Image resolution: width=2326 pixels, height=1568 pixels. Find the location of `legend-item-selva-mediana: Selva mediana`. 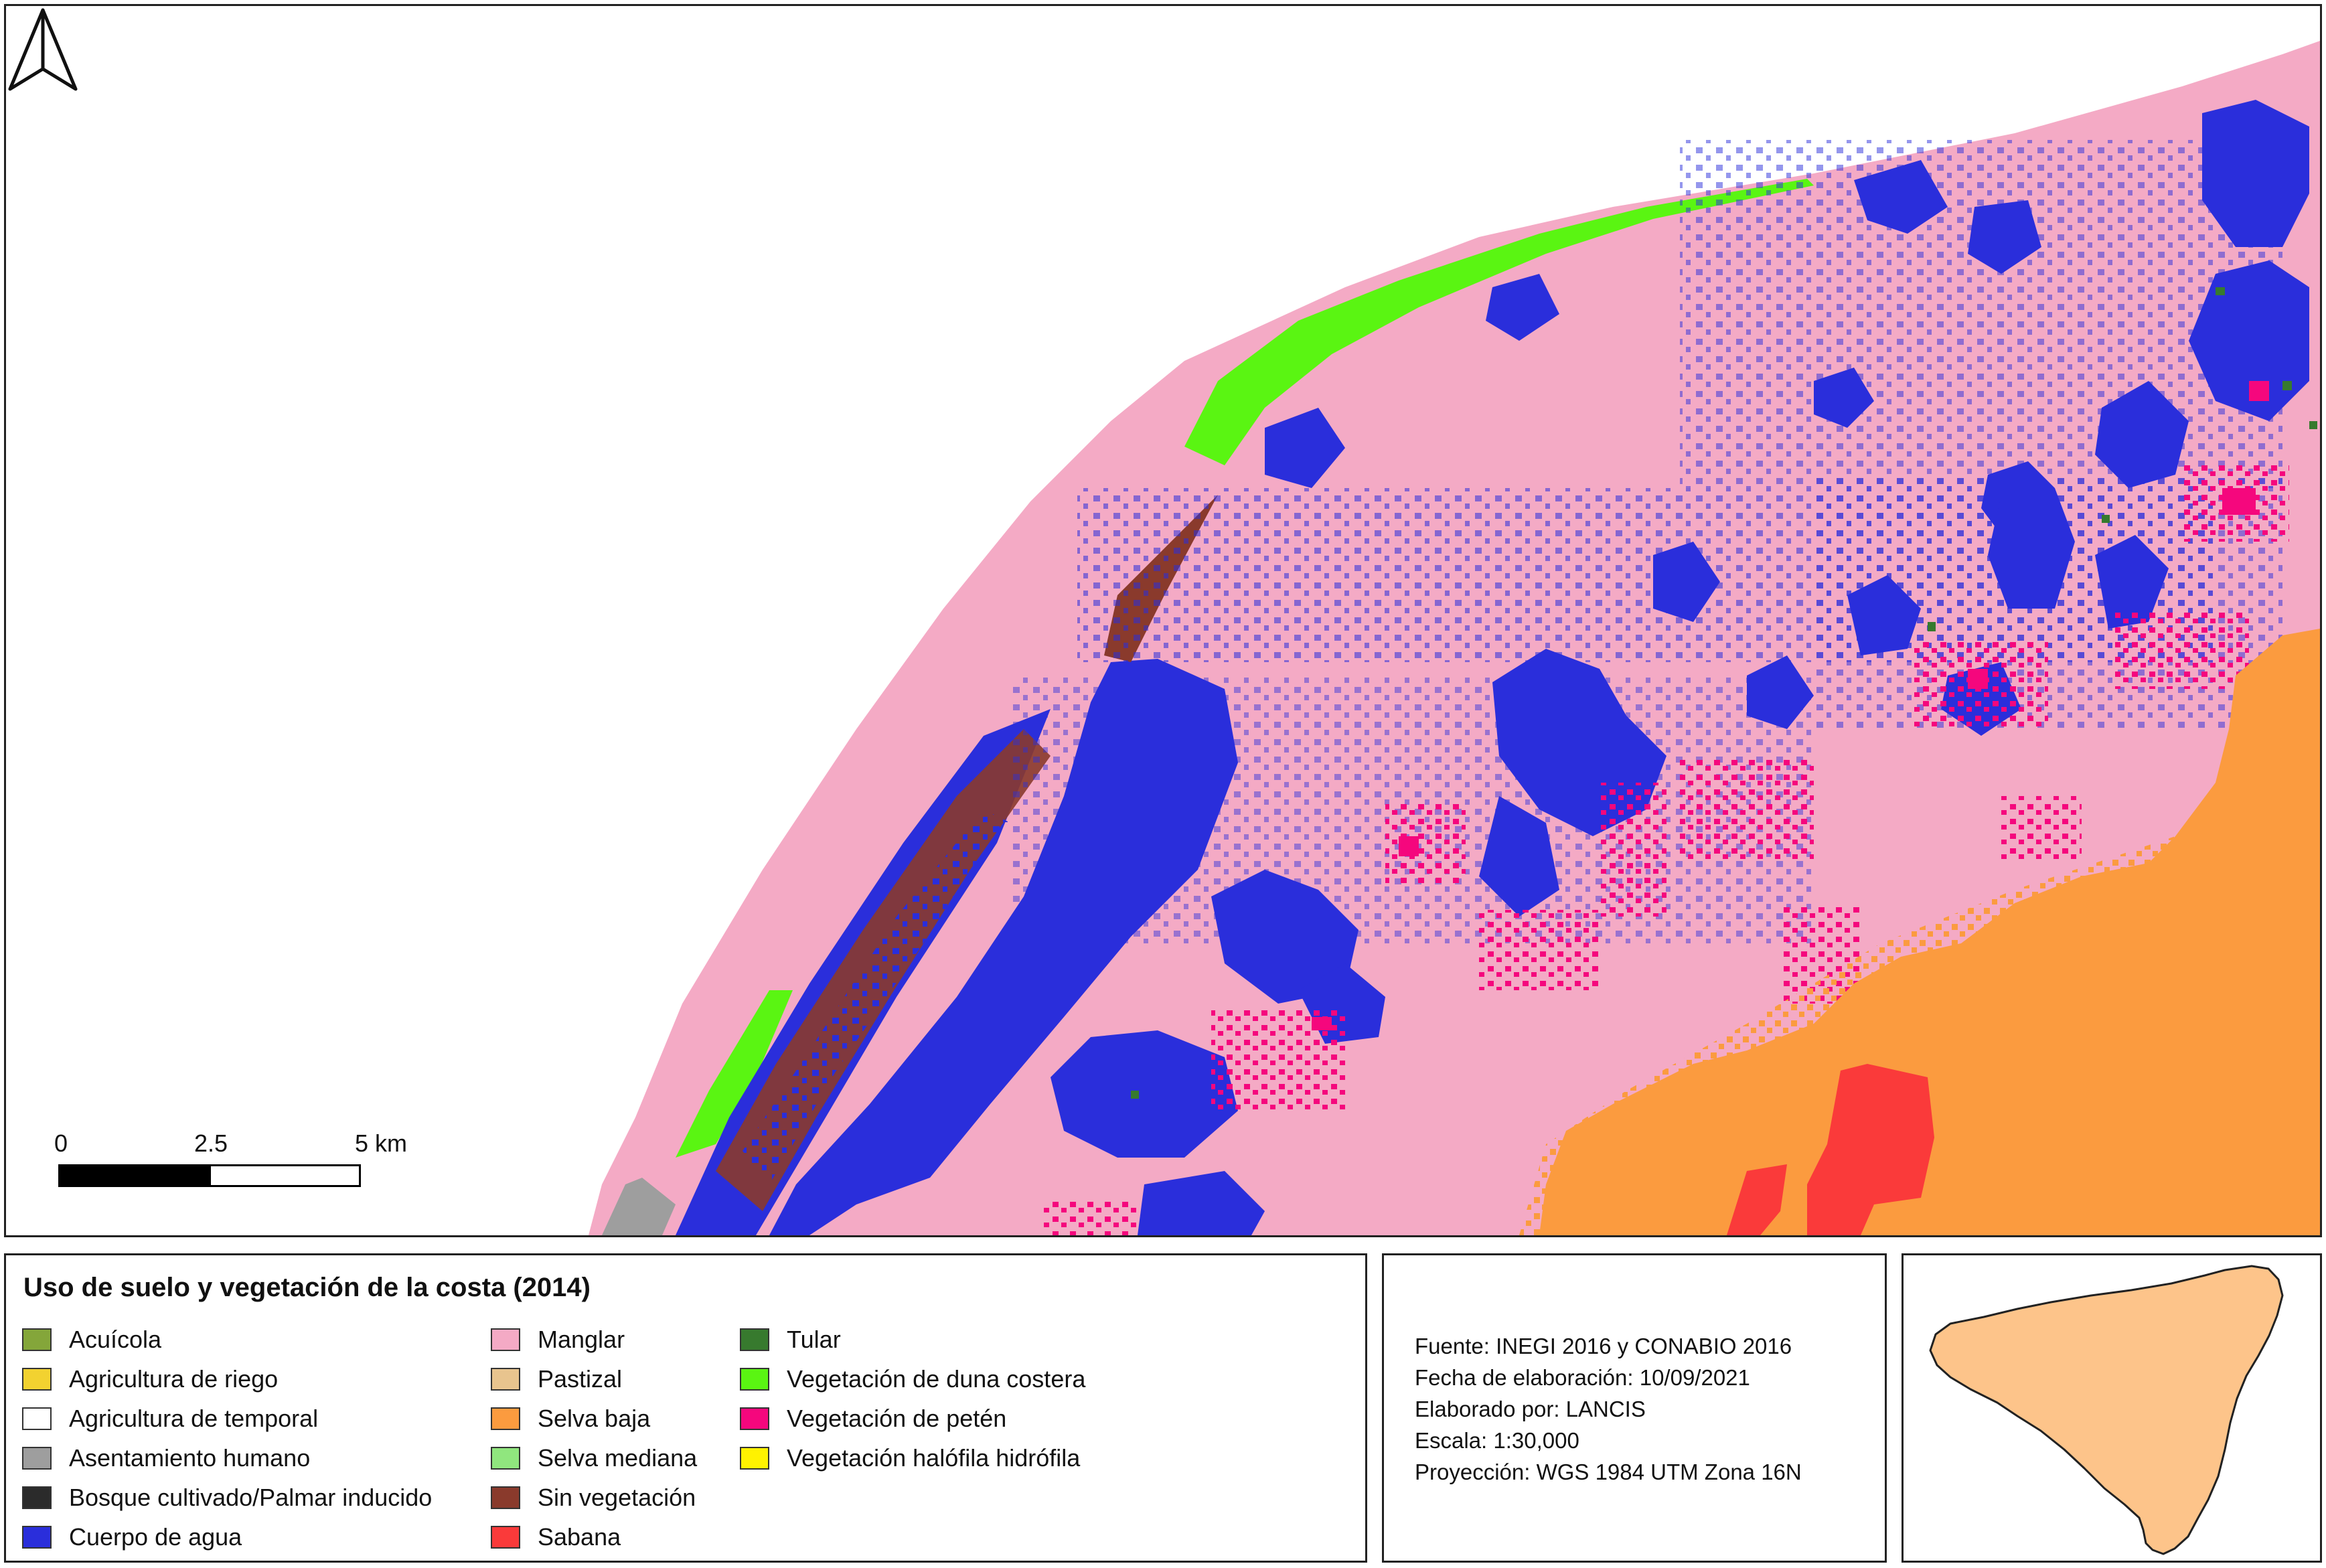

legend-item-selva-mediana: Selva mediana is located at coordinates (594, 1458).